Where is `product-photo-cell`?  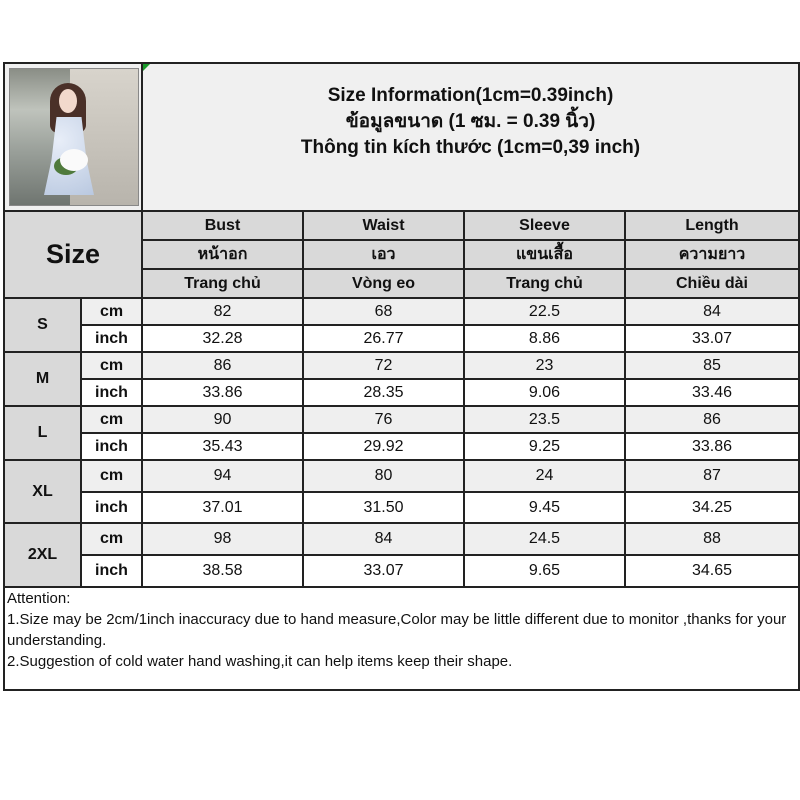 product-photo-cell is located at coordinates (73, 137).